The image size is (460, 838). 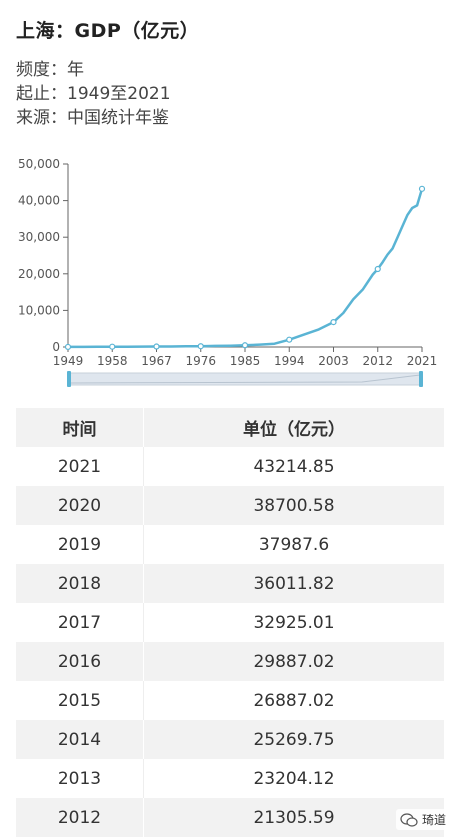 I want to click on wechat-icon, so click(x=409, y=819).